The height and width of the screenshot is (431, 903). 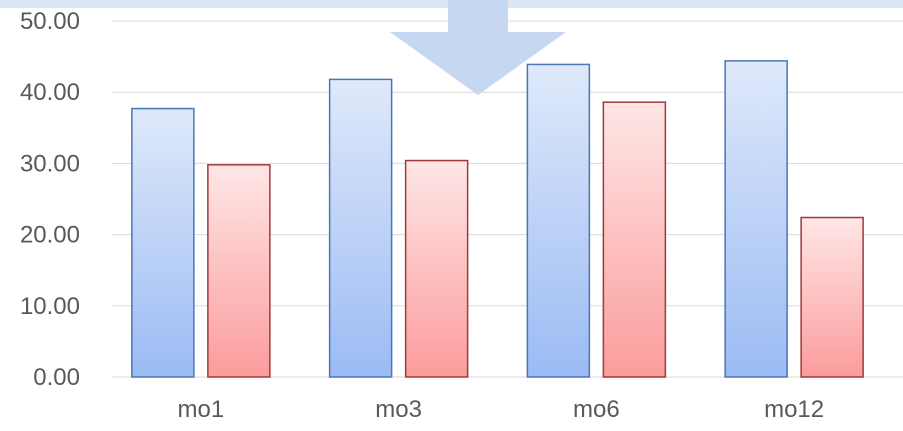 What do you see at coordinates (50, 235) in the screenshot?
I see `y-tick-label: 20.00` at bounding box center [50, 235].